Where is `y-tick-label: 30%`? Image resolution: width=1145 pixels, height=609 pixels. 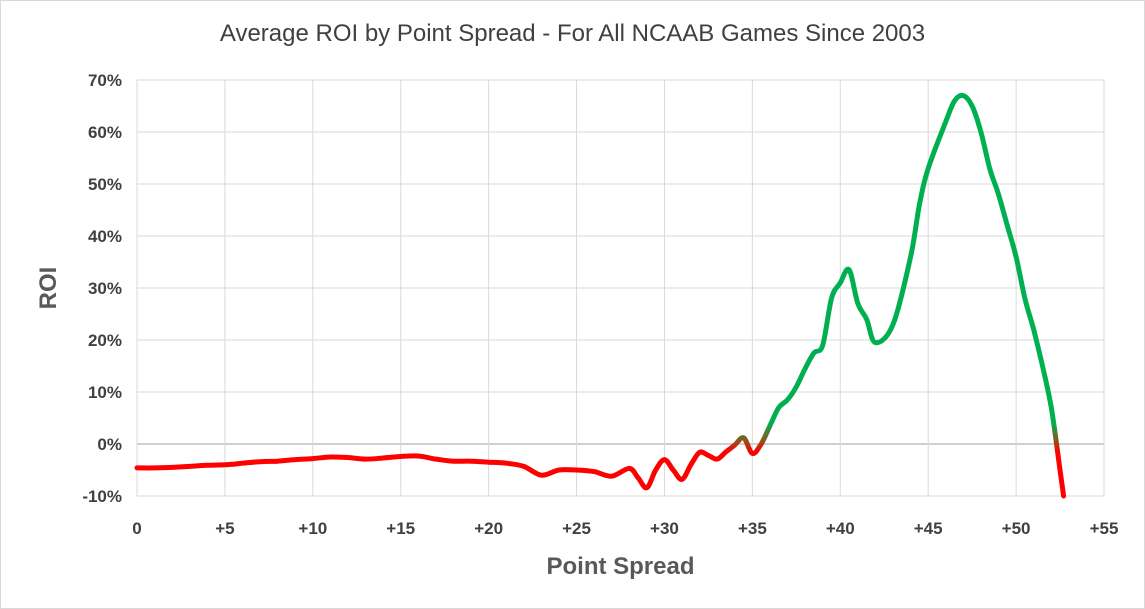 y-tick-label: 30% is located at coordinates (105, 288).